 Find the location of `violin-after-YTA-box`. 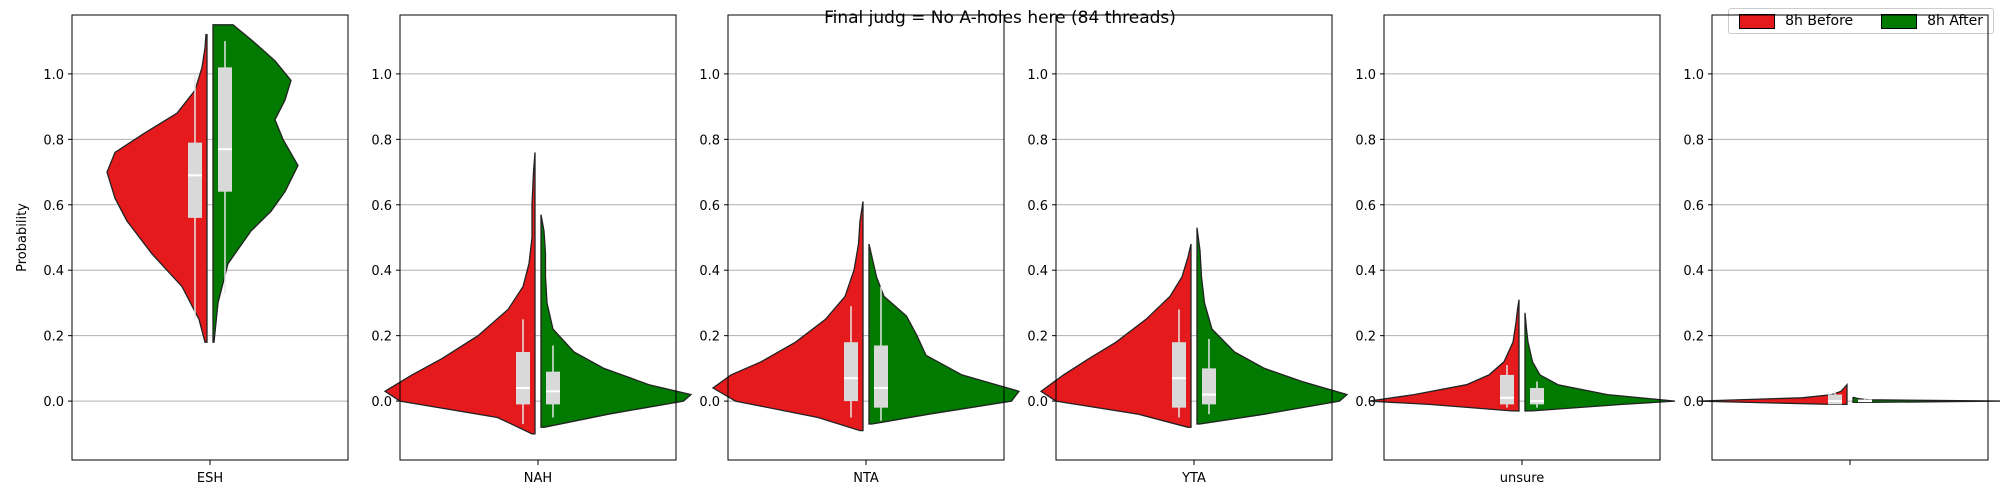

violin-after-YTA-box is located at coordinates (1209, 386).